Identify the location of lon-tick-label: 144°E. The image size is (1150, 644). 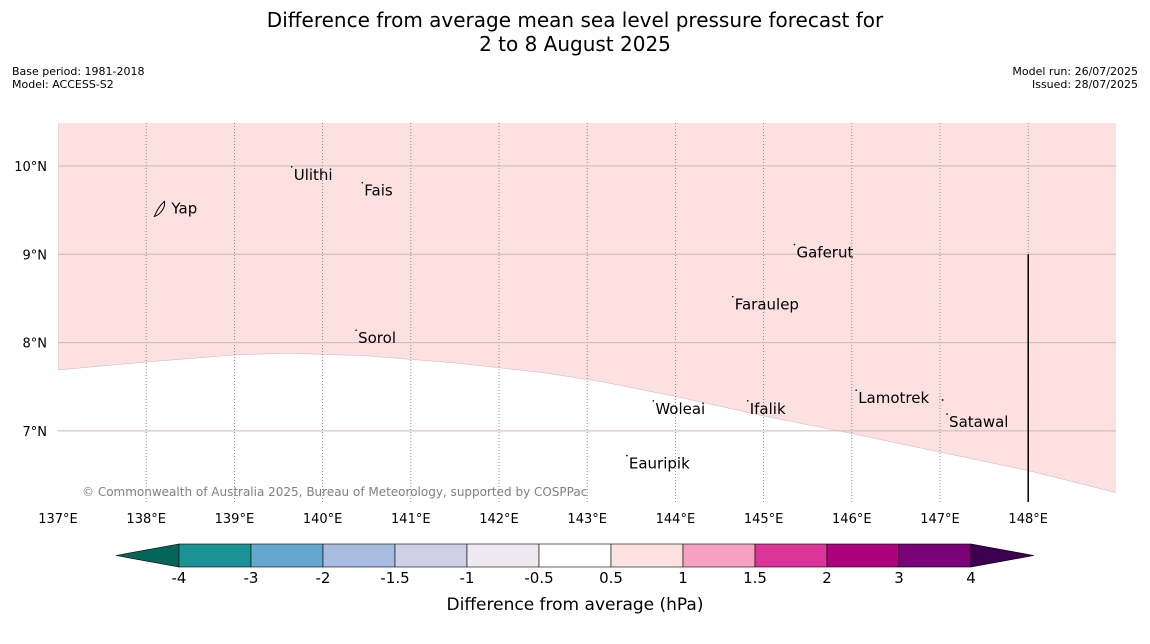
(676, 519).